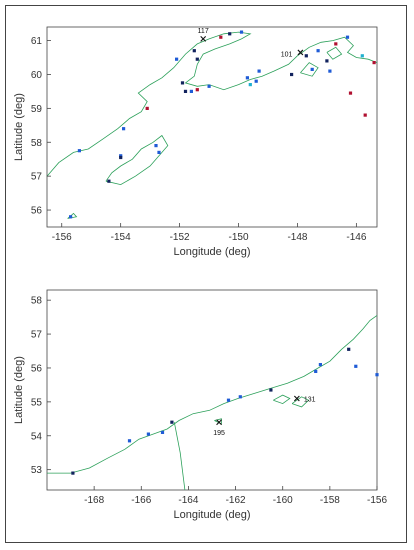 The image size is (414, 550). I want to click on x-tick-label: -148, so click(297, 237).